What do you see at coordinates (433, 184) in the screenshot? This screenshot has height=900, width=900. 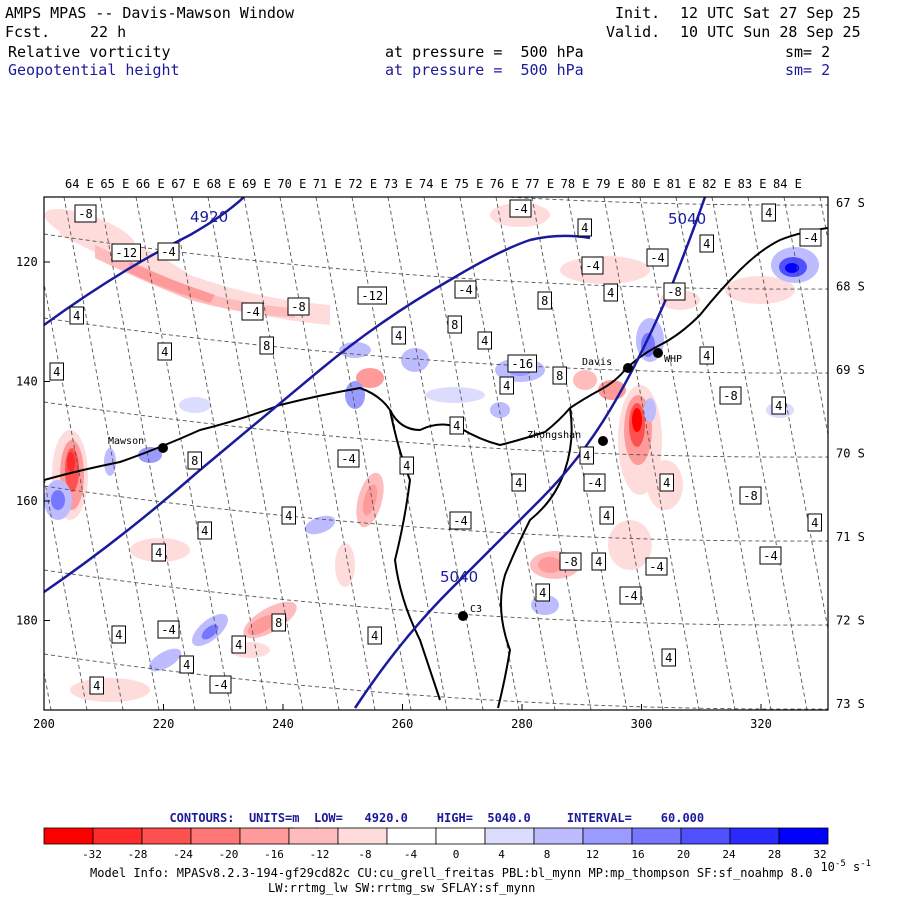 I see `top-lon-label: 74 E` at bounding box center [433, 184].